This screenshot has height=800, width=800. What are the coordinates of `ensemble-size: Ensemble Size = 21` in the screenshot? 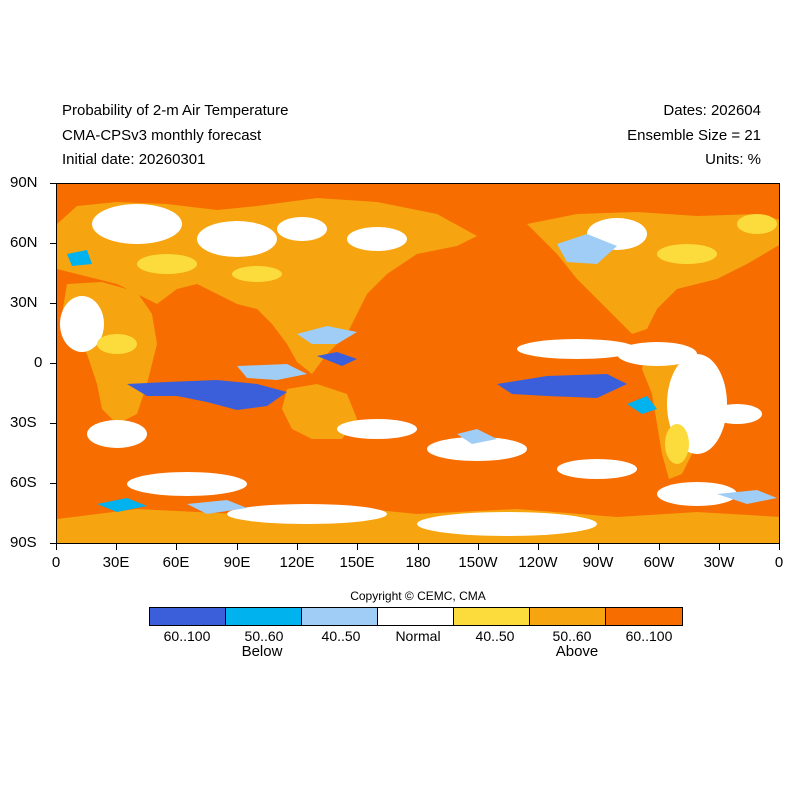 It's located at (694, 135).